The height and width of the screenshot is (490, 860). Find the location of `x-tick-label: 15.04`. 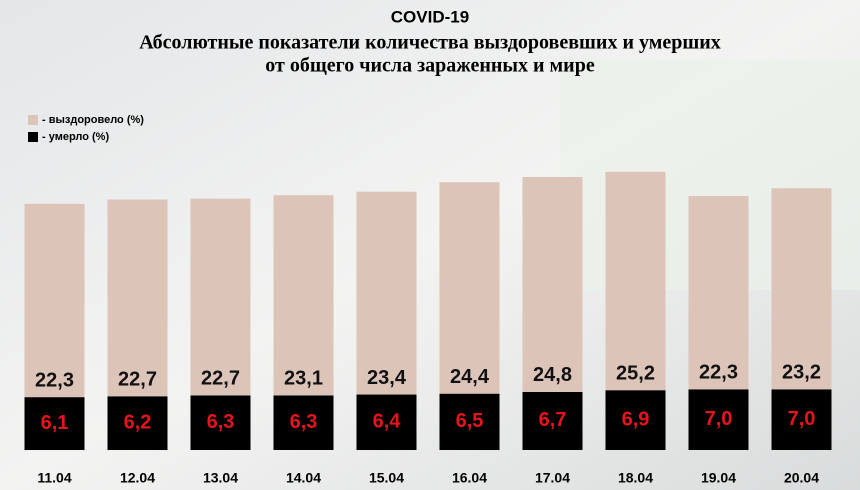

x-tick-label: 15.04 is located at coordinates (386, 478).